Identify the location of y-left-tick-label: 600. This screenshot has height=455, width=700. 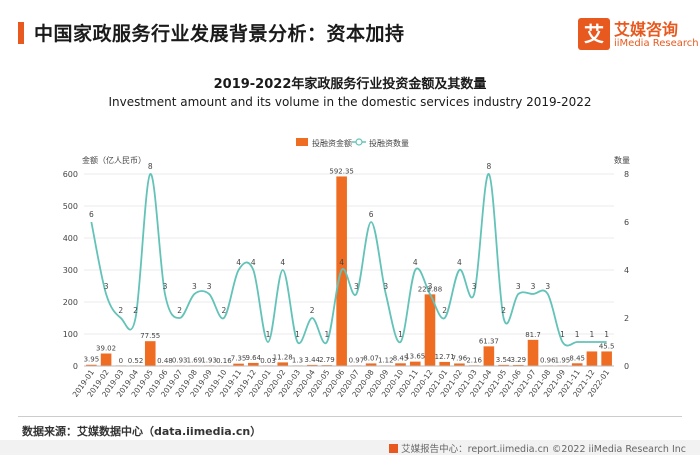
(70, 174).